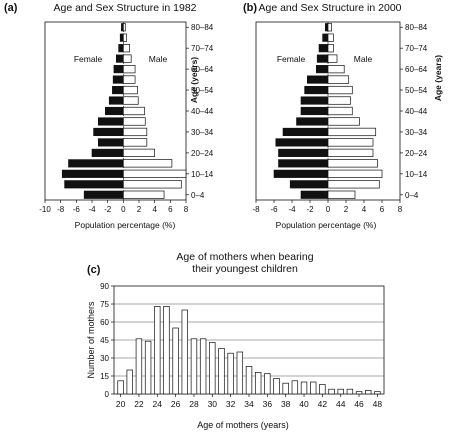 The height and width of the screenshot is (440, 474). What do you see at coordinates (416, 132) in the screenshot?
I see `pyramid-2000-y-tick-label: 30–34` at bounding box center [416, 132].